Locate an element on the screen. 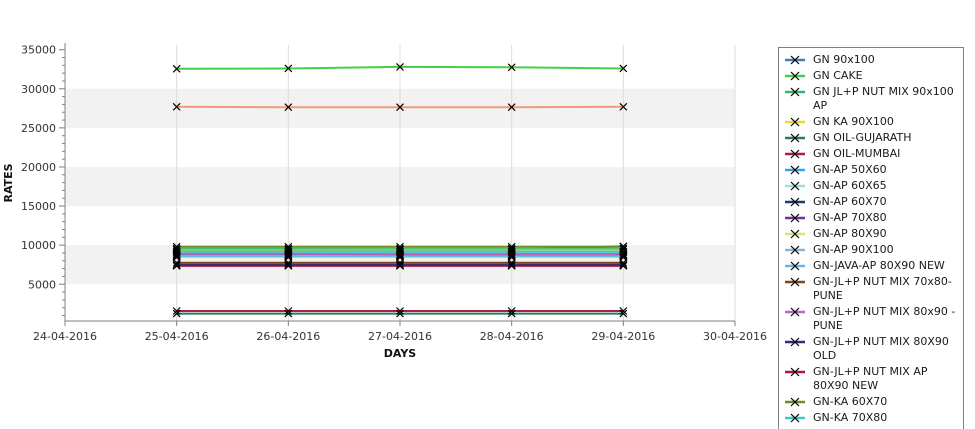  legend-item: GN-JL+P NUT MIX 80X90 OLD is located at coordinates (871, 349).